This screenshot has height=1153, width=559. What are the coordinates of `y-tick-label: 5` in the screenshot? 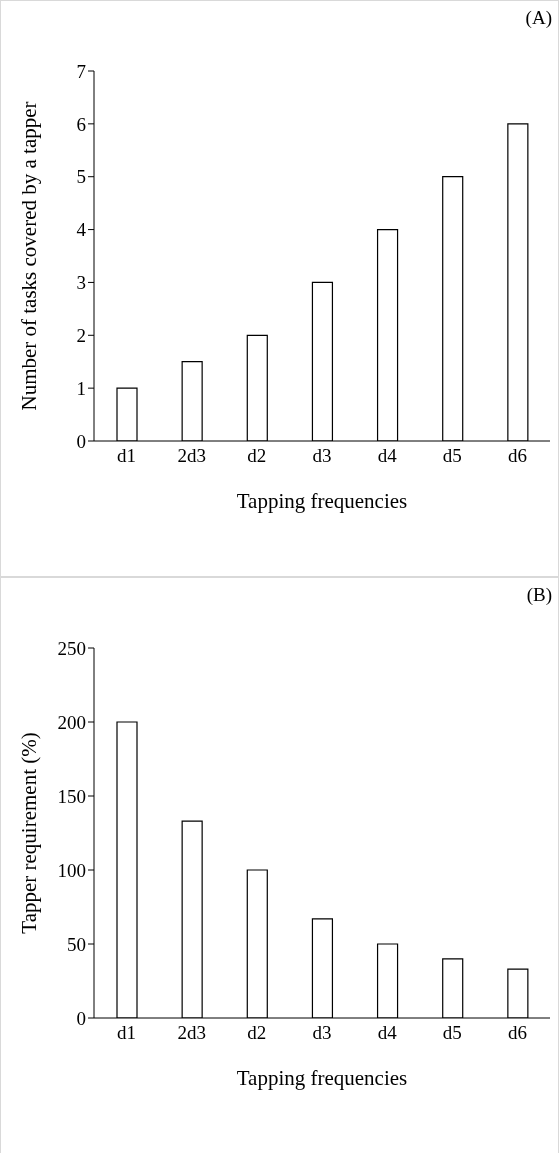 It's located at (81, 177).